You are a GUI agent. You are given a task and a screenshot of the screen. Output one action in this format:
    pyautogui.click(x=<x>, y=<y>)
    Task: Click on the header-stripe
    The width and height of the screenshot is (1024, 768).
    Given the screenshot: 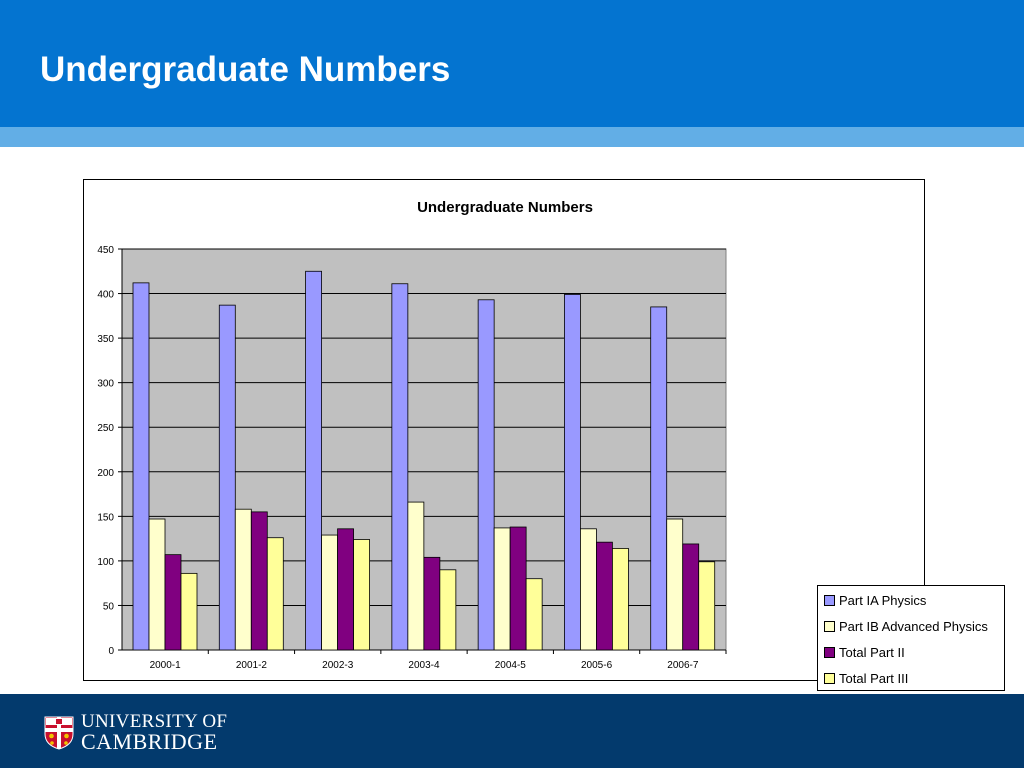 What is the action you would take?
    pyautogui.click(x=512, y=137)
    